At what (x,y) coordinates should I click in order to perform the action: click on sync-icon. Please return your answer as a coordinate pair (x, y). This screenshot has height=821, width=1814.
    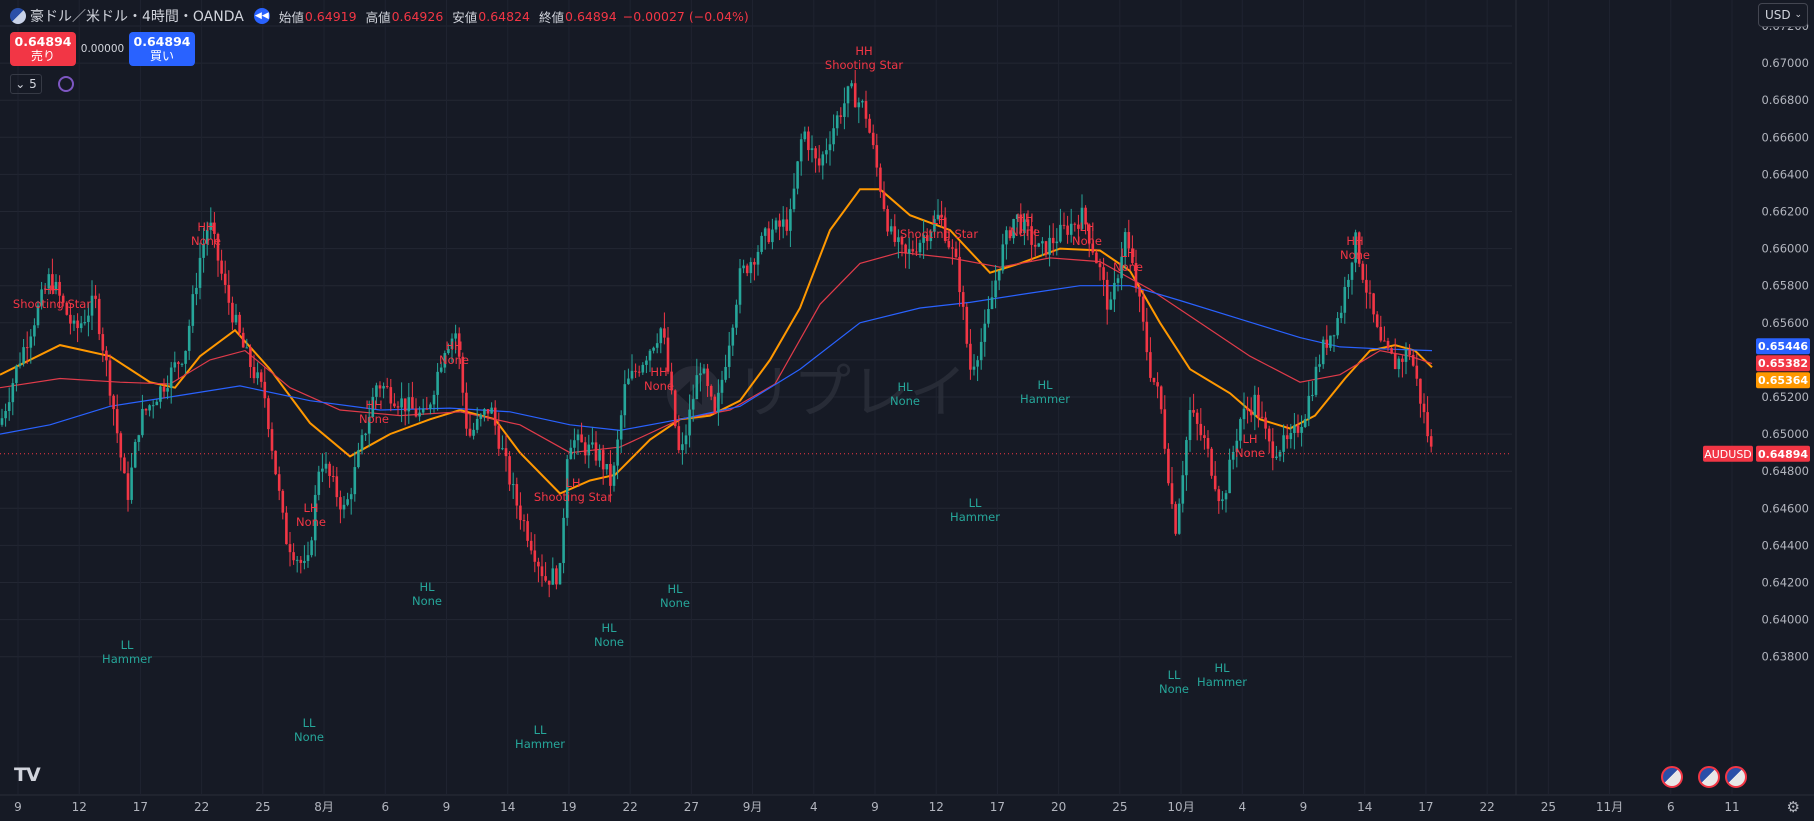
    Looking at the image, I should click on (66, 84).